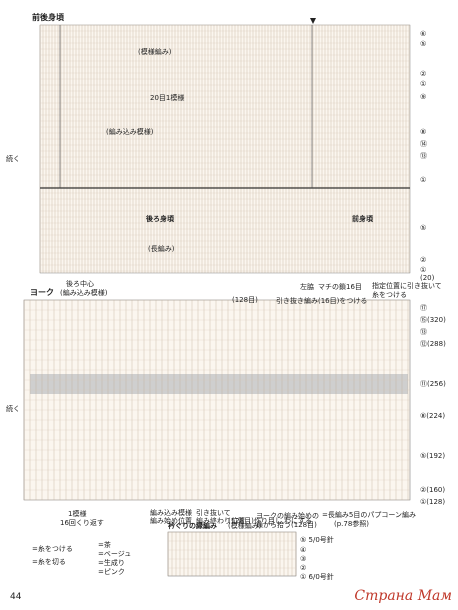 Image resolution: width=458 pixels, height=610 pixels. I want to click on legend-attach: =糸をつける, so click(52, 549).